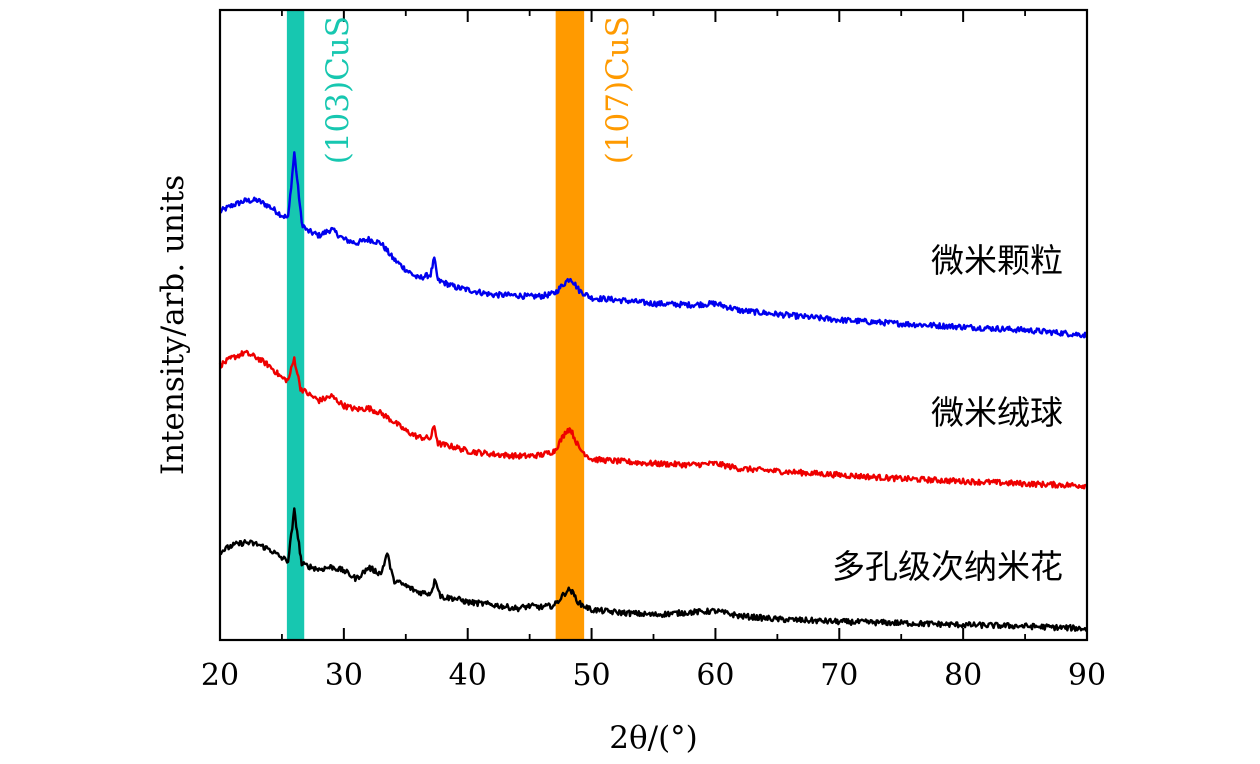 The height and width of the screenshot is (764, 1260). What do you see at coordinates (220, 675) in the screenshot?
I see `x-tick-label: 20` at bounding box center [220, 675].